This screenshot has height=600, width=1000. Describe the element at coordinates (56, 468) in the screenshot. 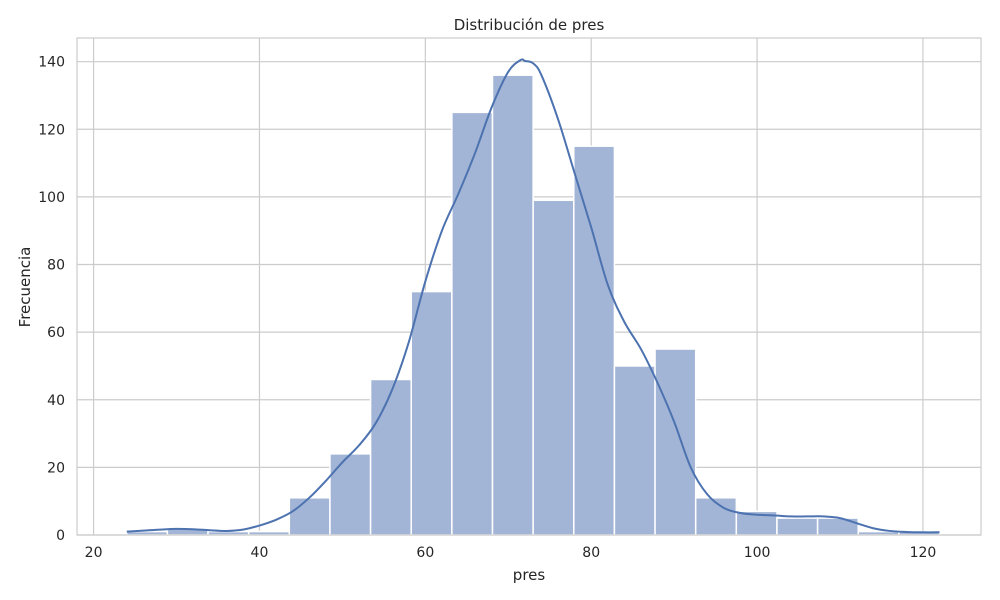

I see `y-tick-label: 20` at that location.